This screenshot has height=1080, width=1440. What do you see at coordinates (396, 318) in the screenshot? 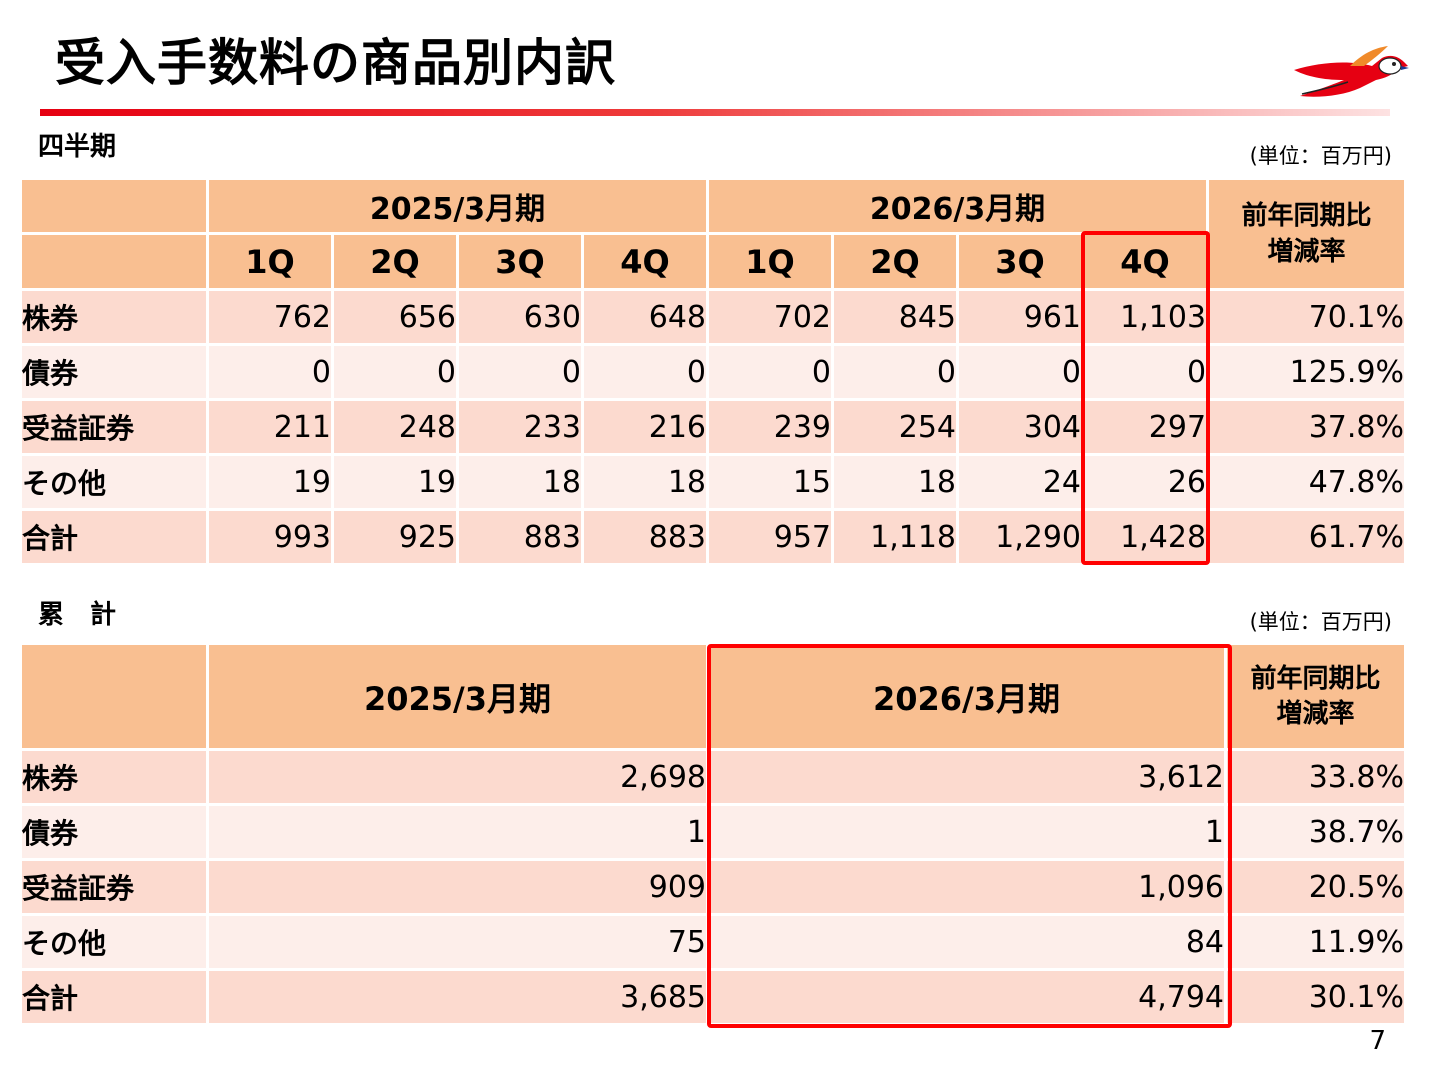
I see `table-cell: 656` at bounding box center [396, 318].